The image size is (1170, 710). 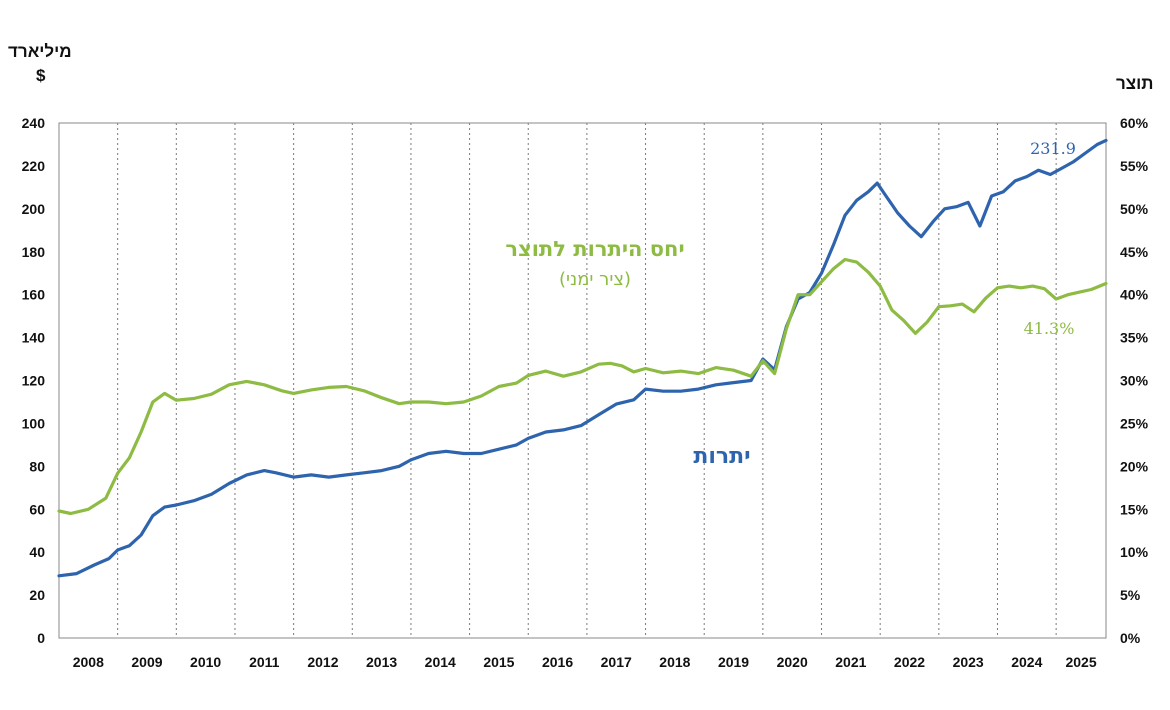 What do you see at coordinates (34, 423) in the screenshot?
I see `left-tick-label: 100` at bounding box center [34, 423].